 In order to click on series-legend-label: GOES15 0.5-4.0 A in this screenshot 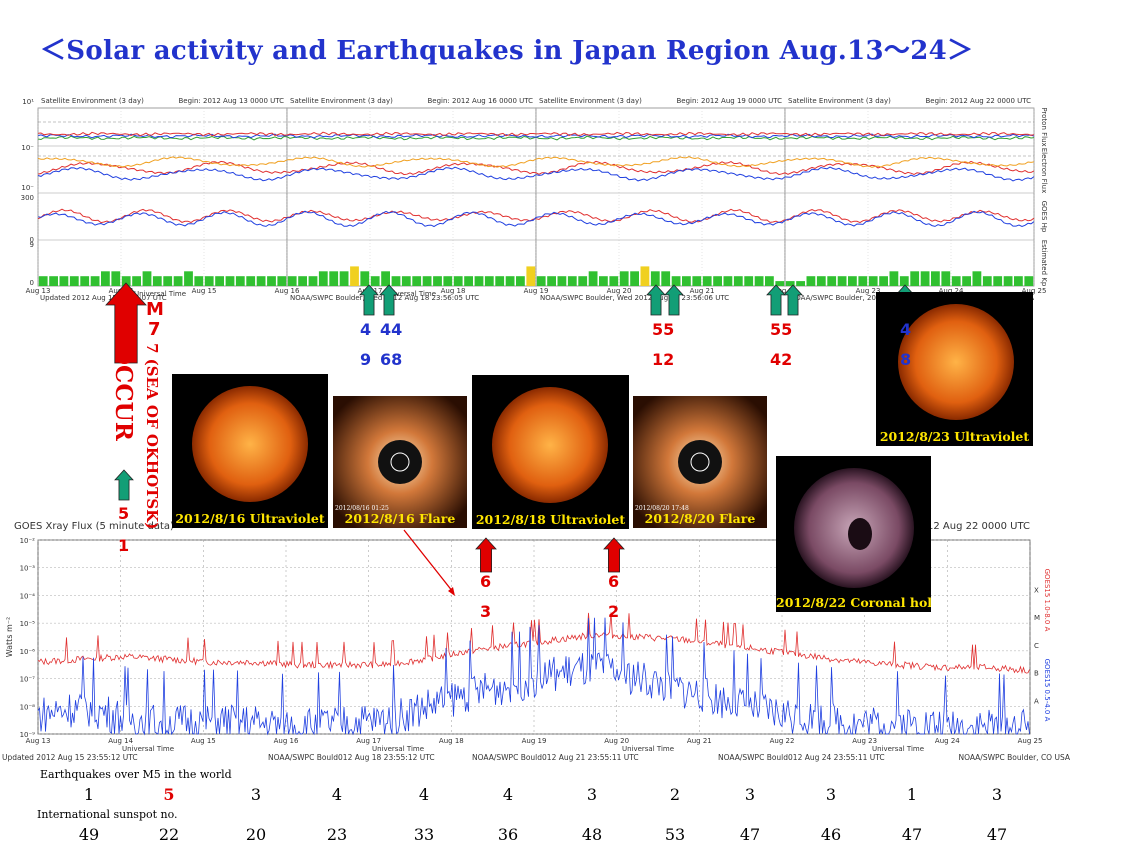, I will do `click(1047, 690)`.